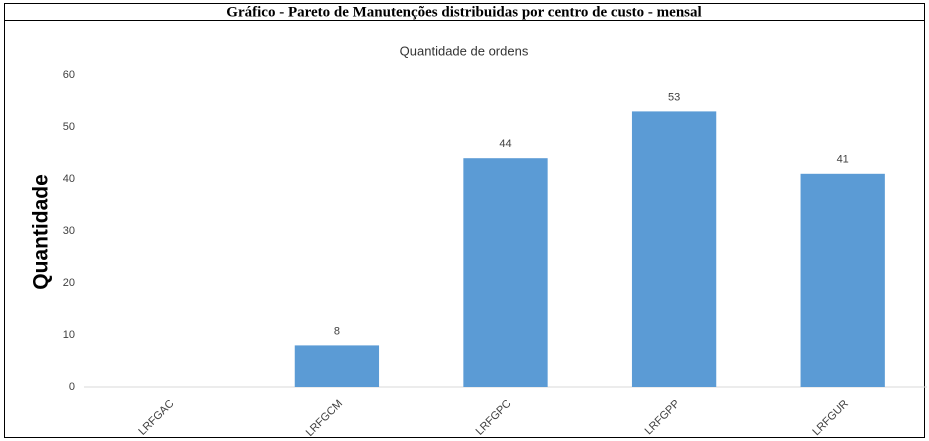  I want to click on y-tick-label: 10, so click(69, 335).